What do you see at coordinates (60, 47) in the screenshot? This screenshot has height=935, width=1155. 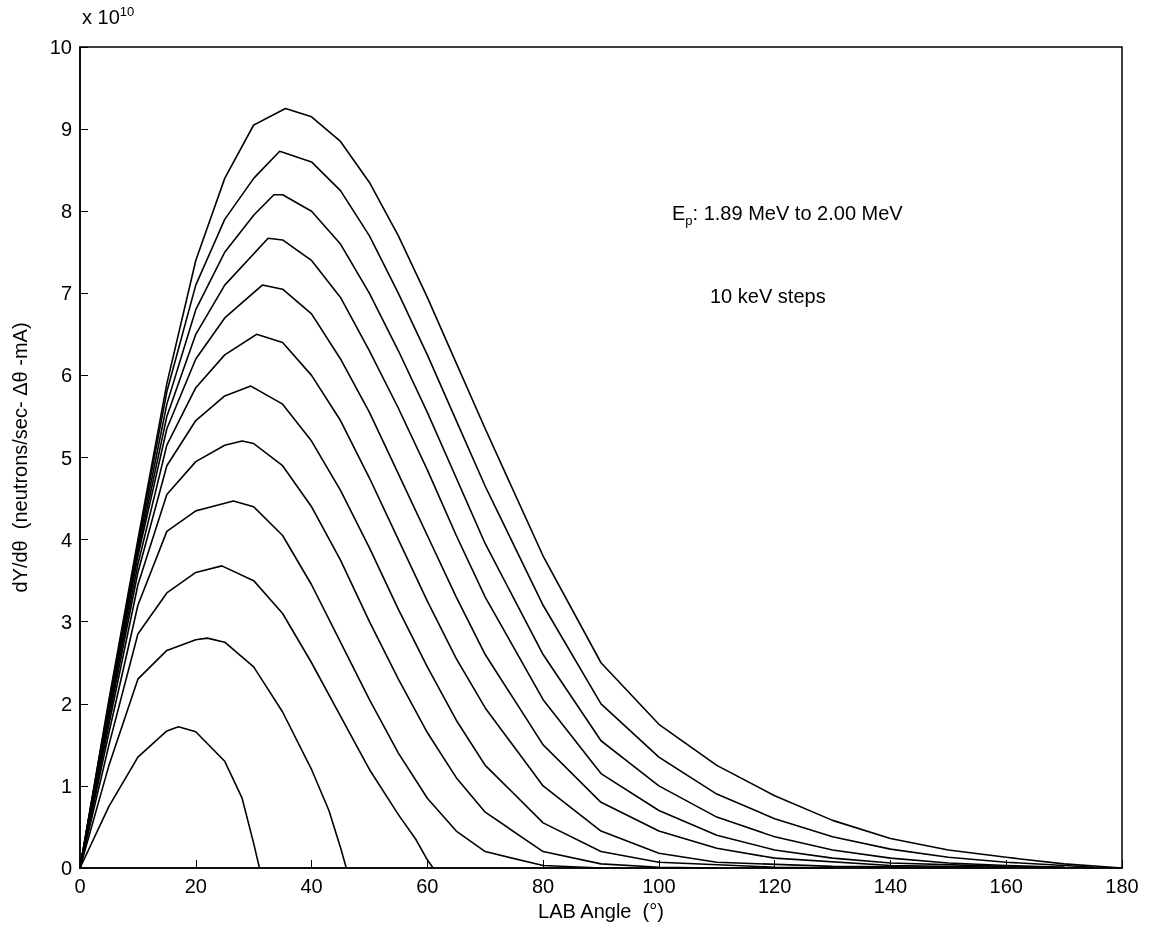 I see `y-tick-label: 10` at bounding box center [60, 47].